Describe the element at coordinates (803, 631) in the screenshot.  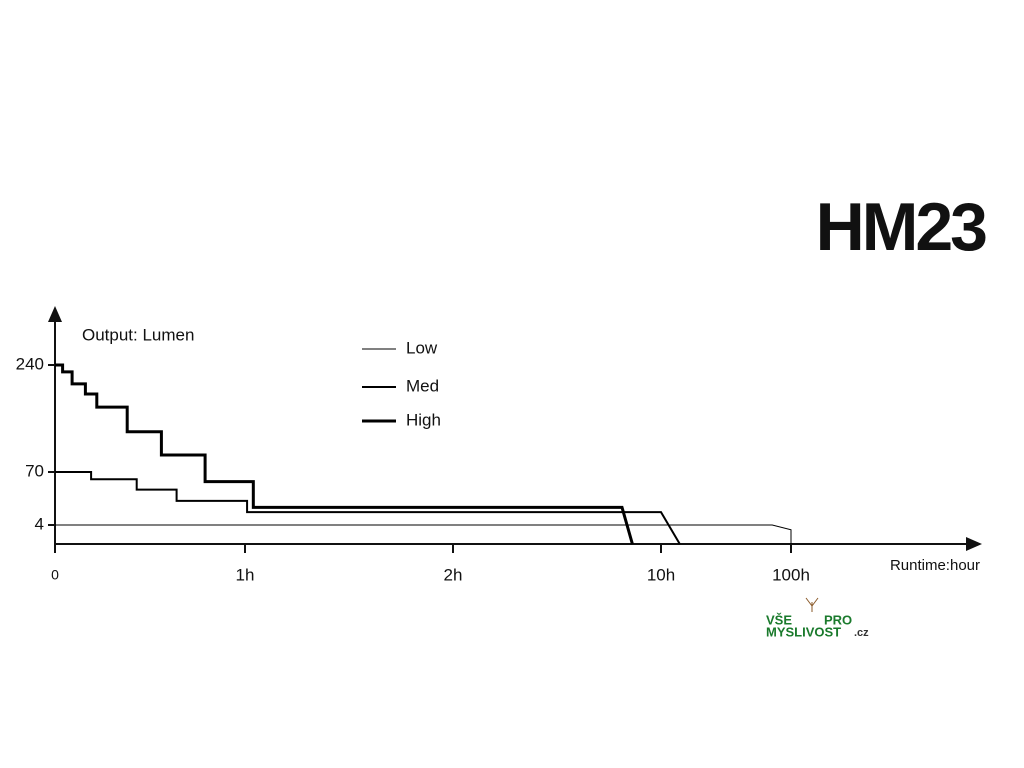
I see `logo-text: MYSLIVOST` at that location.